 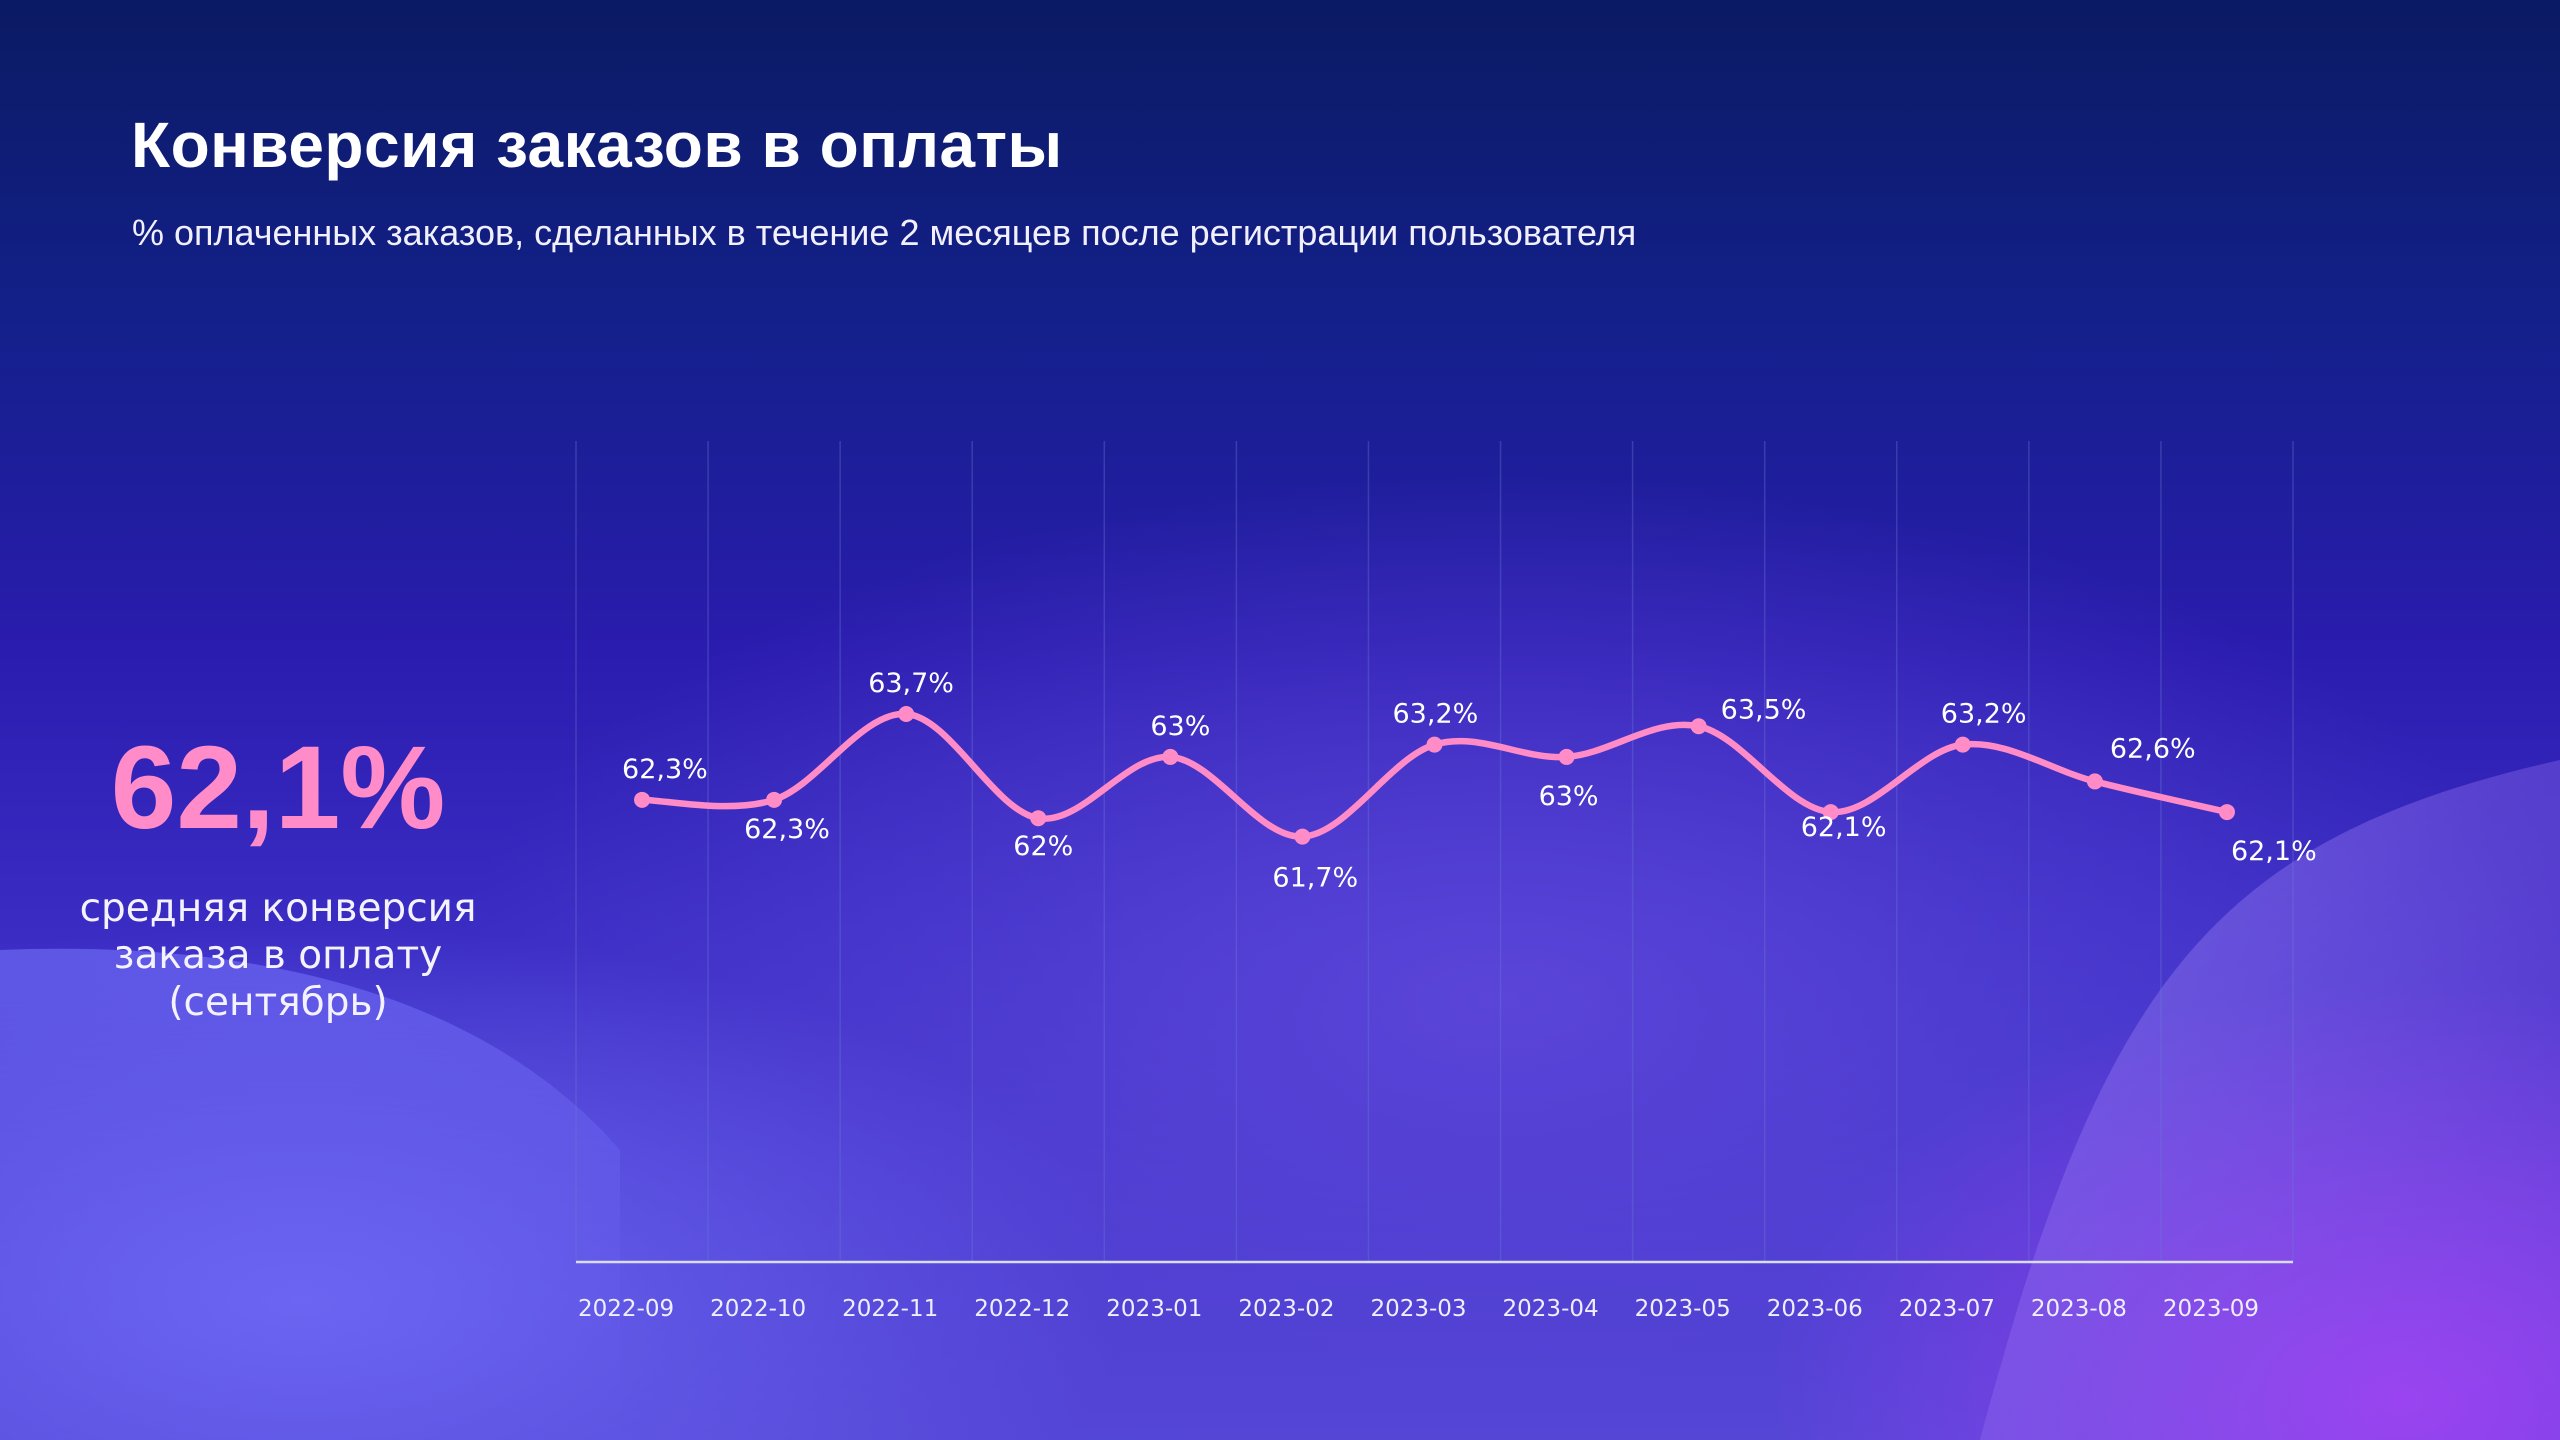 I want to click on series-line, so click(x=1434, y=775).